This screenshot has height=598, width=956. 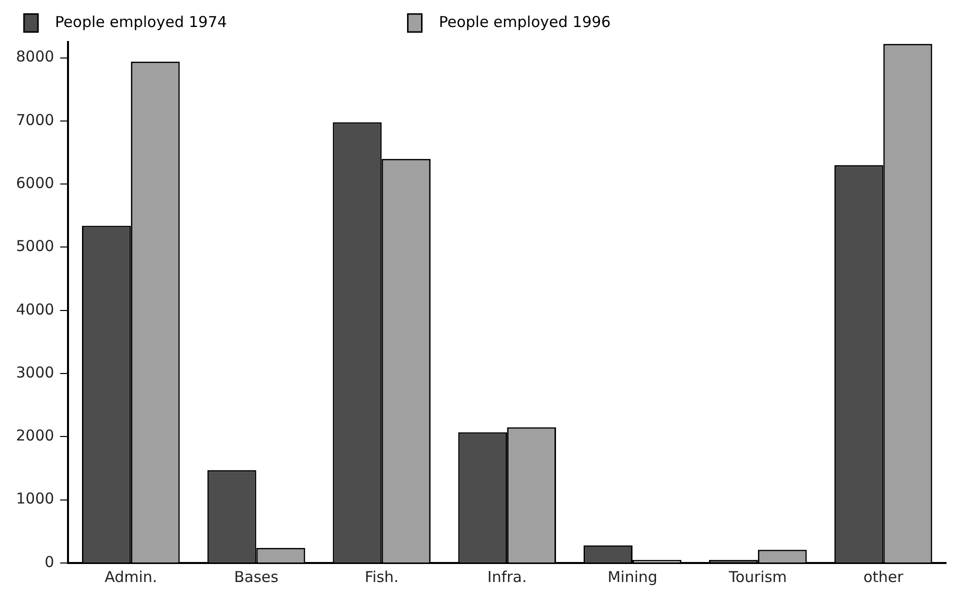 What do you see at coordinates (757, 577) in the screenshot?
I see `x-tick-label: Tourism` at bounding box center [757, 577].